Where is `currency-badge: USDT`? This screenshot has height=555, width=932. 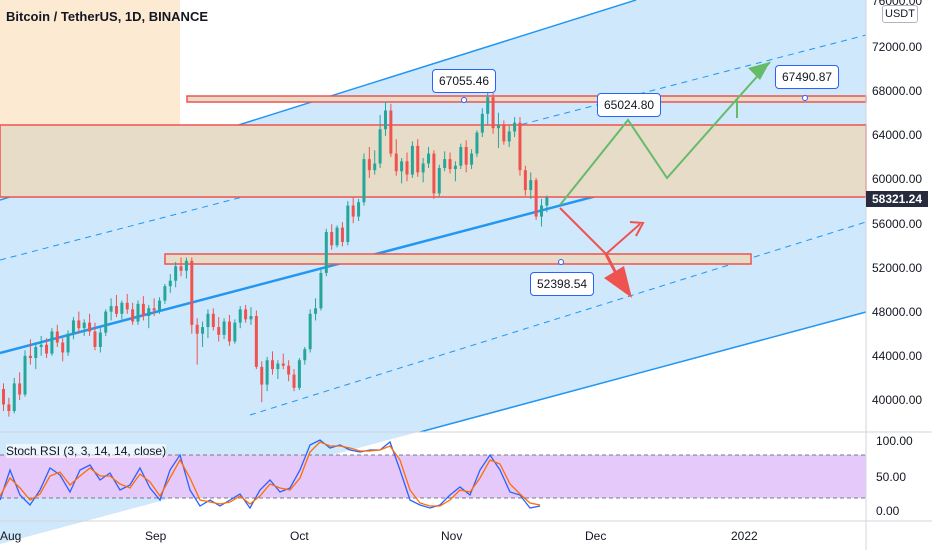
currency-badge: USDT is located at coordinates (900, 14).